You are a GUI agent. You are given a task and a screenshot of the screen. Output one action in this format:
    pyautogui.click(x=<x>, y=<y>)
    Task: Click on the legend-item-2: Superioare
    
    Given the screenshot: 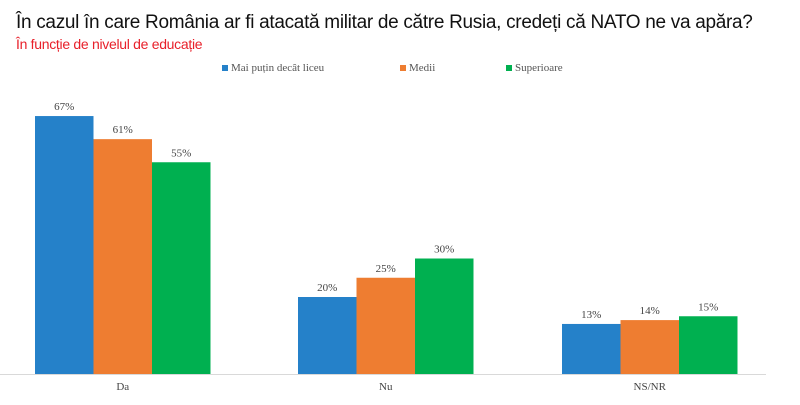 What is the action you would take?
    pyautogui.click(x=534, y=68)
    